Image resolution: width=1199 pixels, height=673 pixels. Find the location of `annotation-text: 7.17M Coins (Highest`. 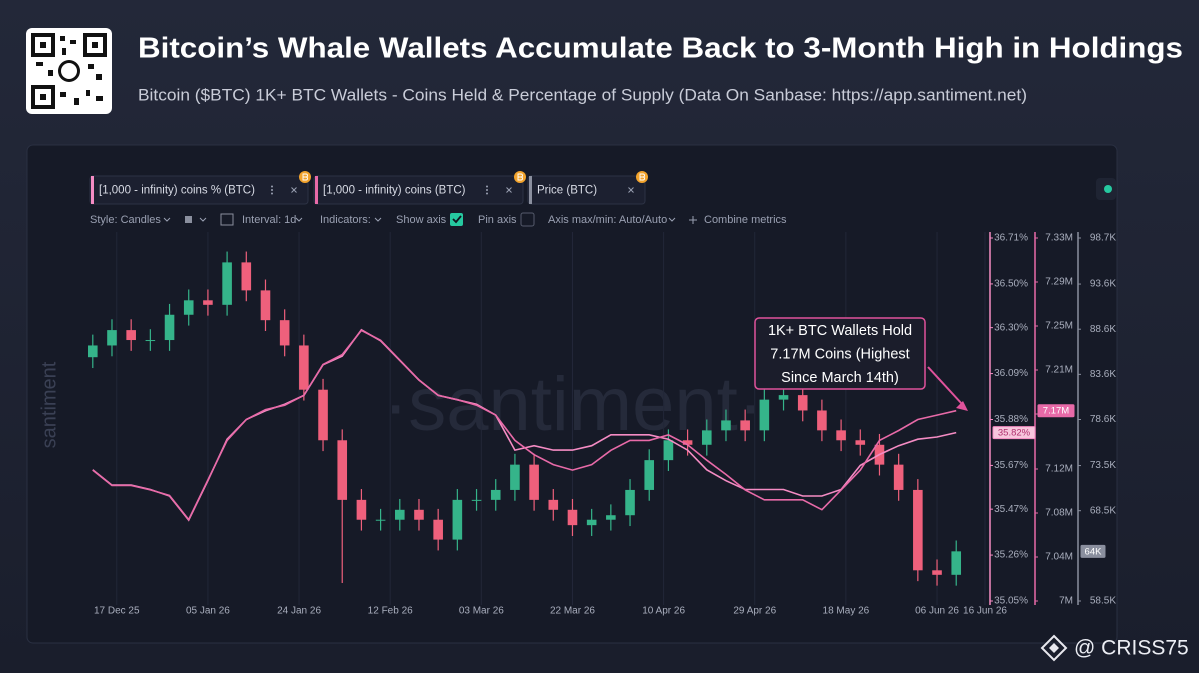

annotation-text: 7.17M Coins (Highest is located at coordinates (839, 354).